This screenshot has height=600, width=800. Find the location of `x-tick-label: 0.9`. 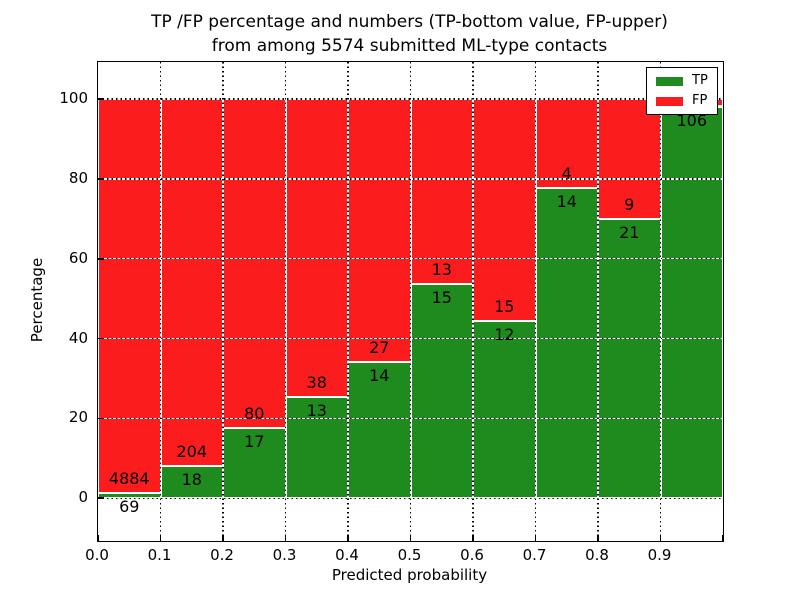

x-tick-label: 0.9 is located at coordinates (659, 555).